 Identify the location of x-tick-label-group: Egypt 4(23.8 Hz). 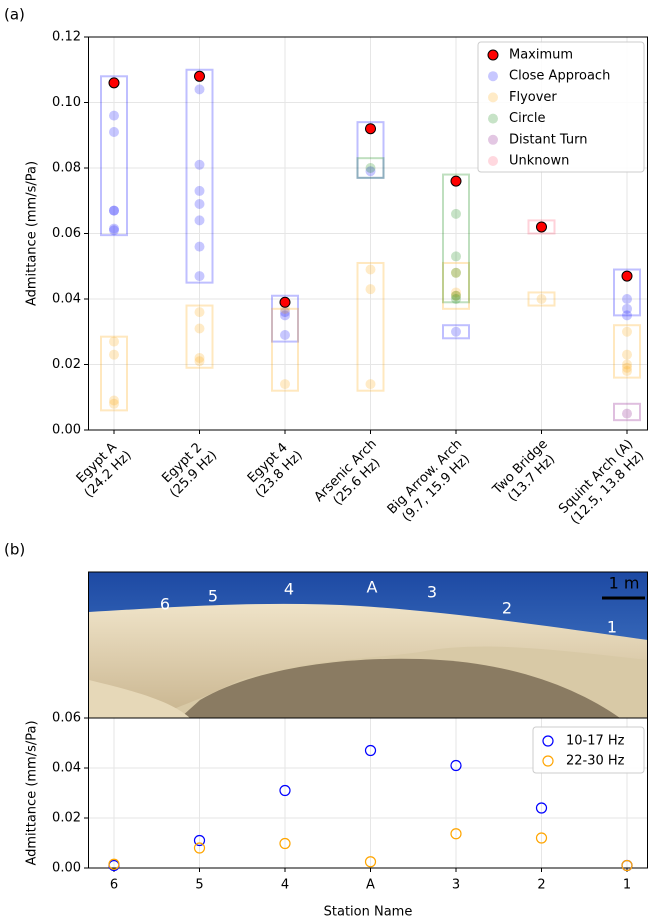
(275, 470).